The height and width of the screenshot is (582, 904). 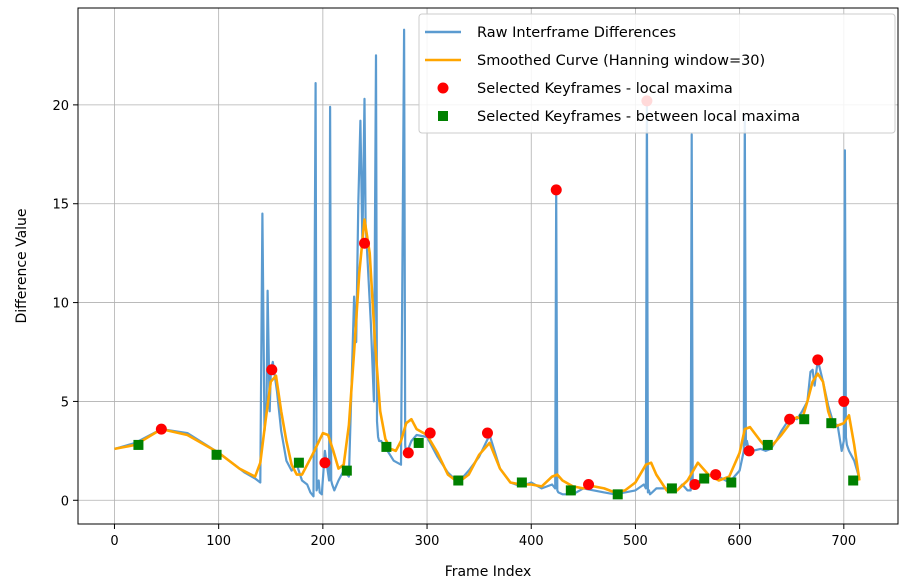 What do you see at coordinates (739, 541) in the screenshot?
I see `x-tick-label: 600` at bounding box center [739, 541].